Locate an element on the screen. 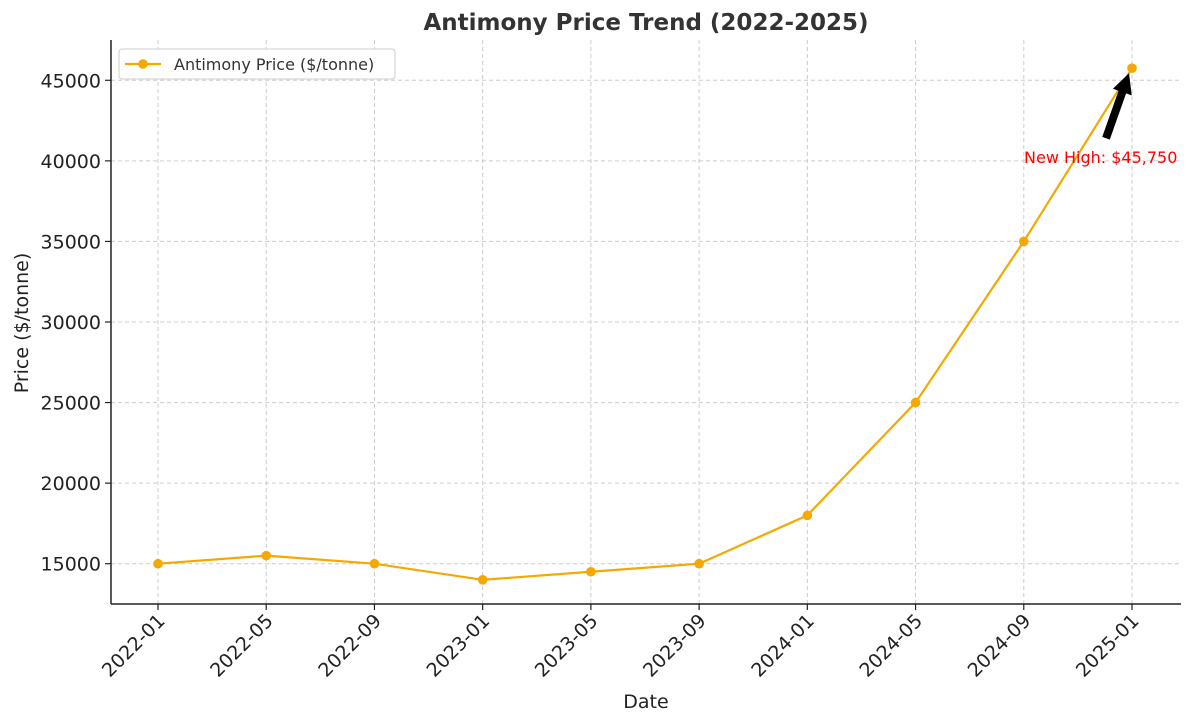  x-tick-label: 2023-01 is located at coordinates (459, 646).